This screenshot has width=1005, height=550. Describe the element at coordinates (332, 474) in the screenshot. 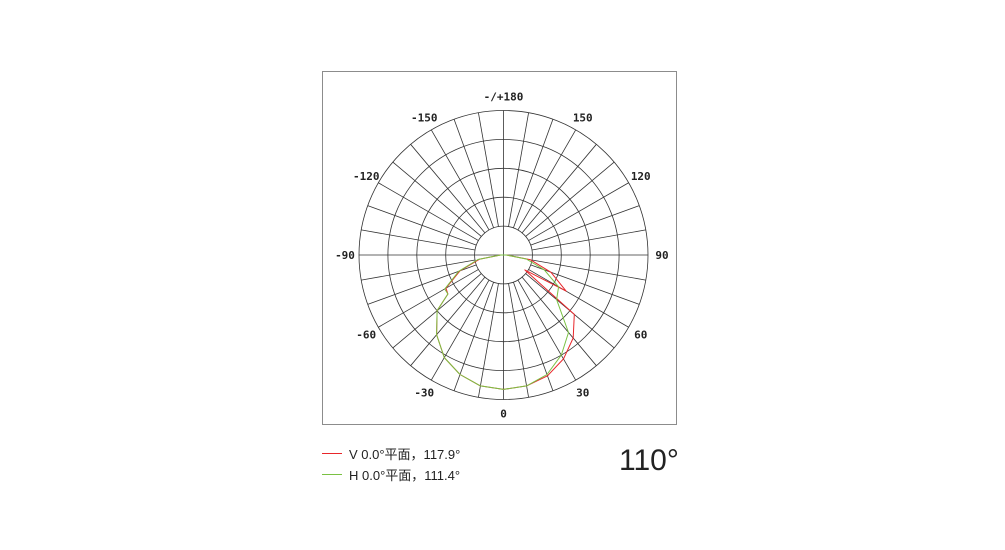

I see `legend-swatch-h` at that location.